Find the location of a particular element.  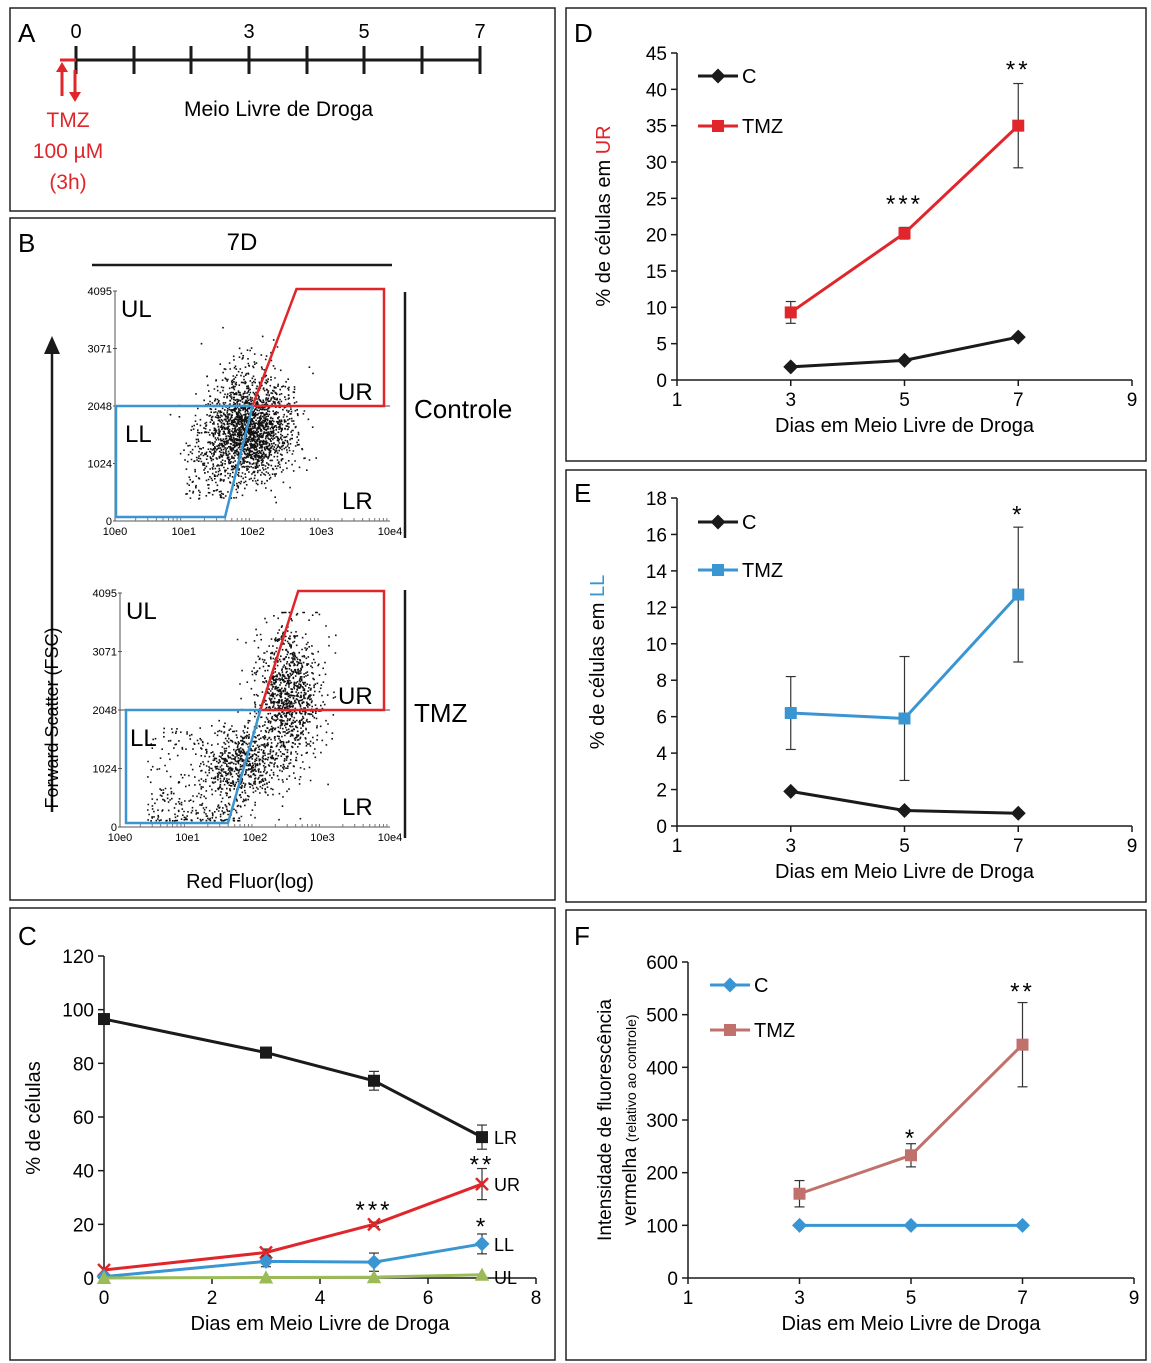

flow-y-axis-label: Forward Scatter (FSC) is located at coordinates (52, 717).